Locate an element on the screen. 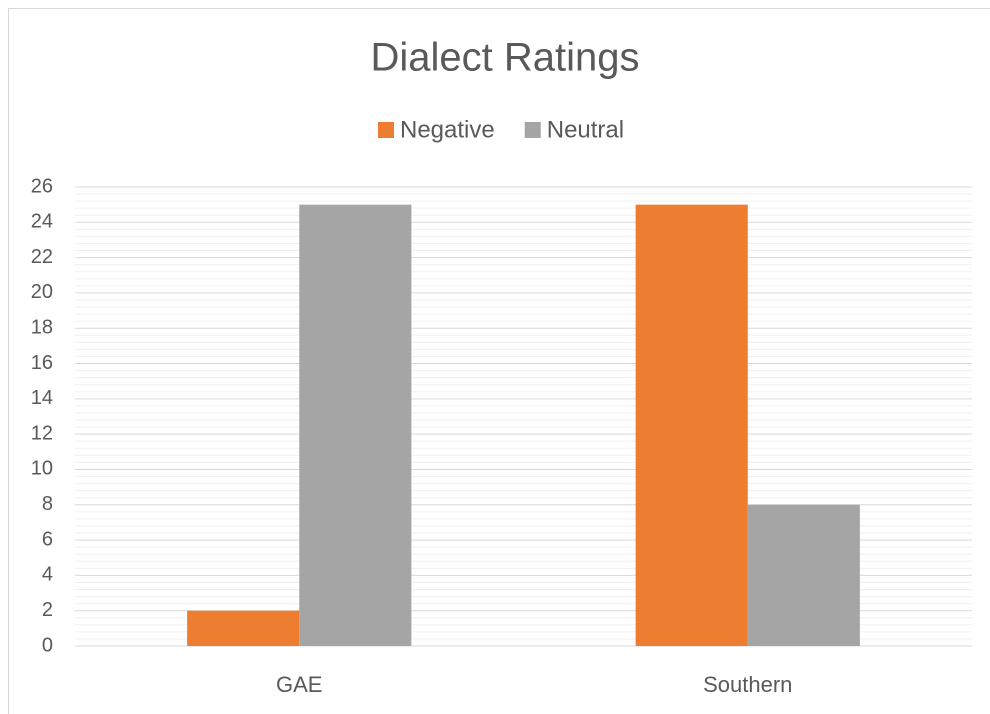  y-tick-label: 10 is located at coordinates (42, 469).